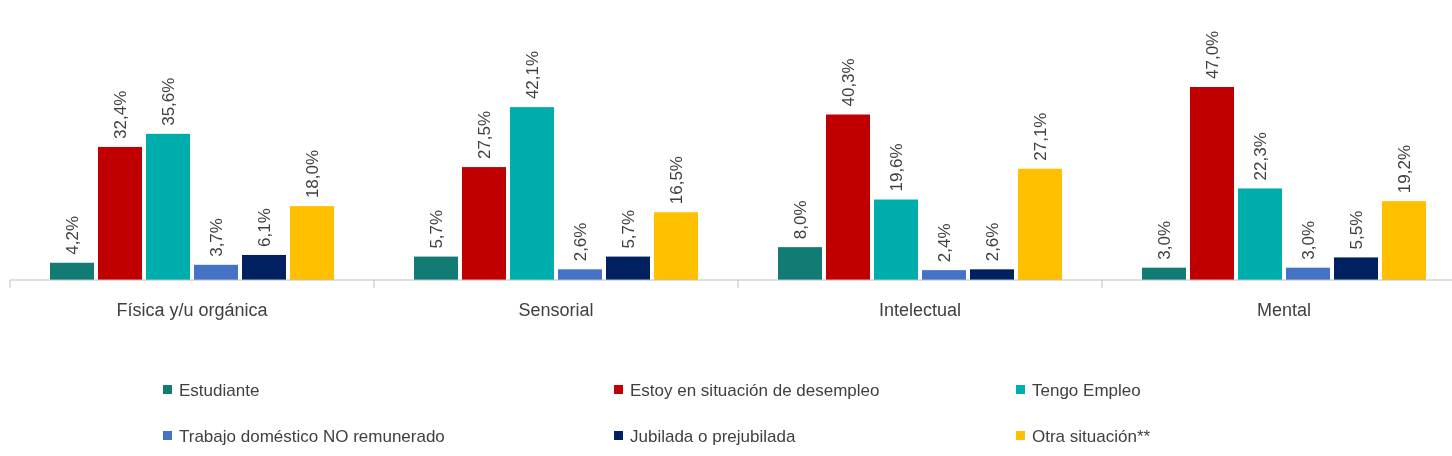 Image resolution: width=1452 pixels, height=456 pixels. What do you see at coordinates (848, 82) in the screenshot?
I see `data-label: 40,3%` at bounding box center [848, 82].